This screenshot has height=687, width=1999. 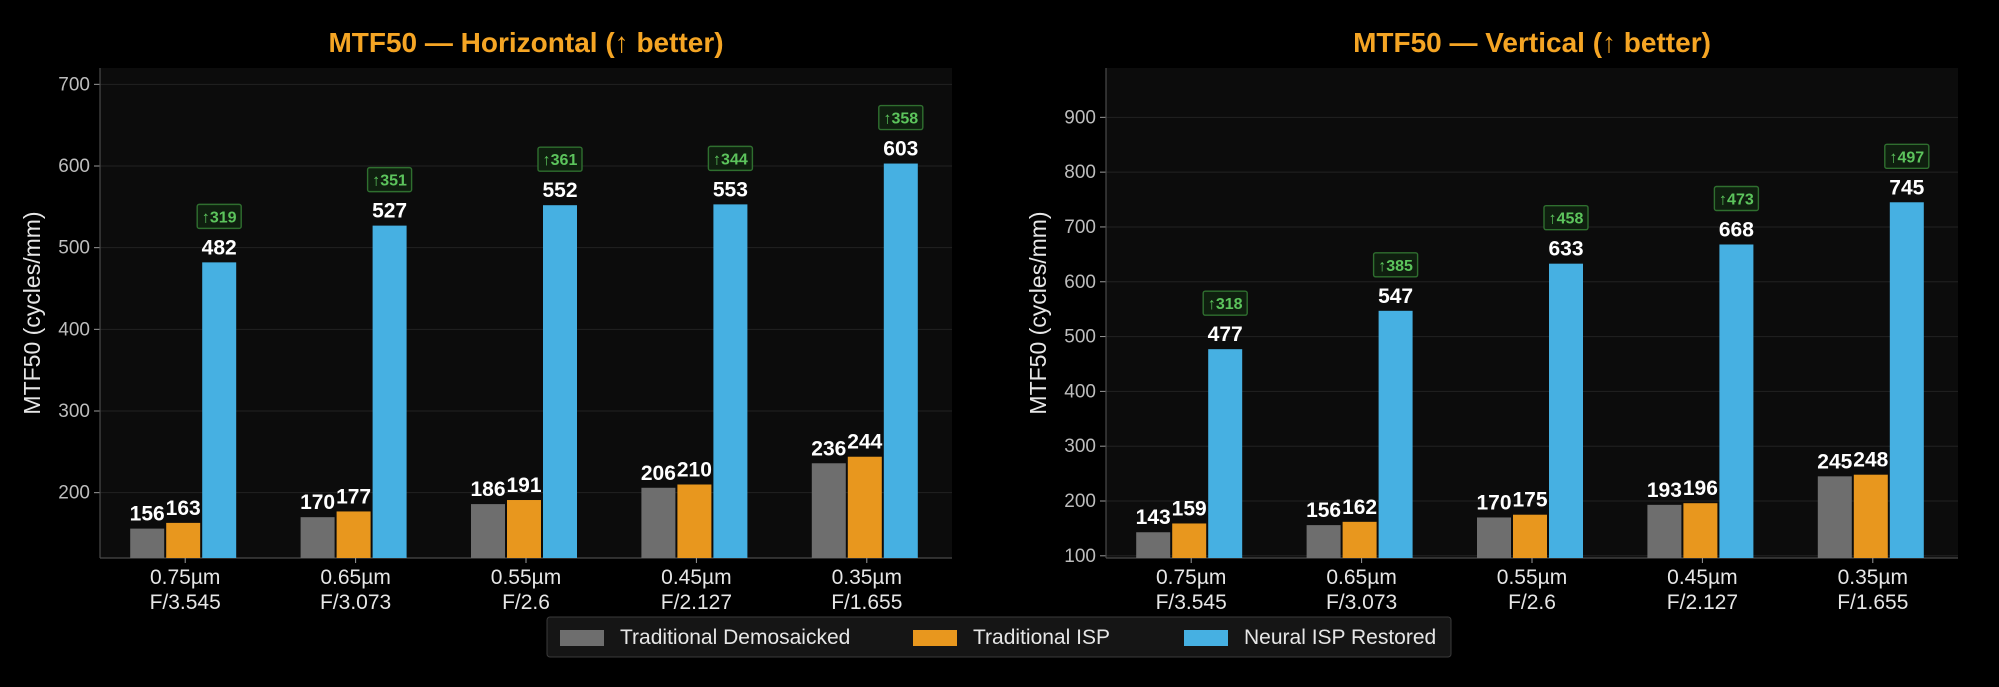 What do you see at coordinates (1532, 577) in the screenshot?
I see `chart-vertical-x-tick-label: 0.55µm` at bounding box center [1532, 577].